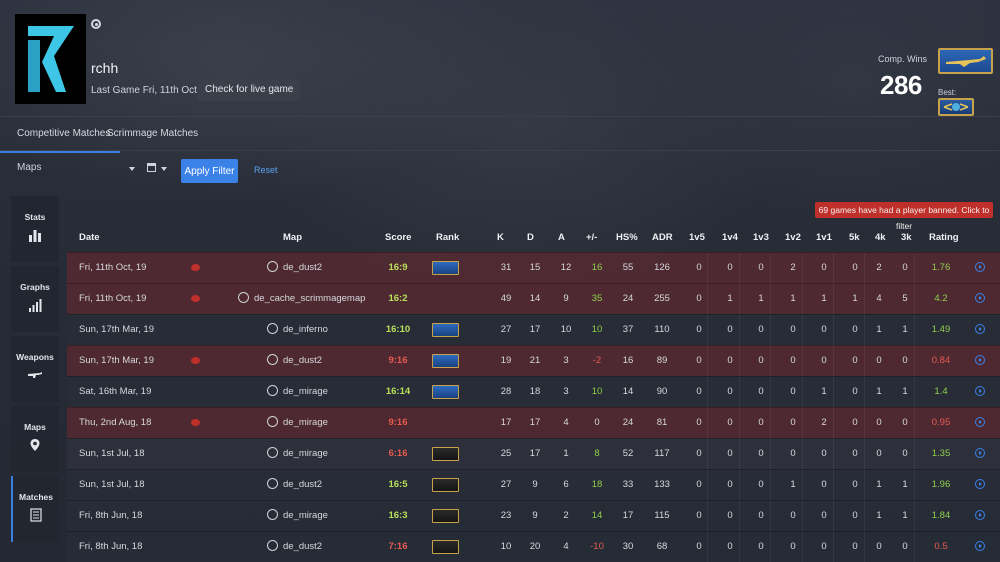 Image resolution: width=1000 pixels, height=562 pixels. I want to click on column-header-date: Date, so click(89, 237).